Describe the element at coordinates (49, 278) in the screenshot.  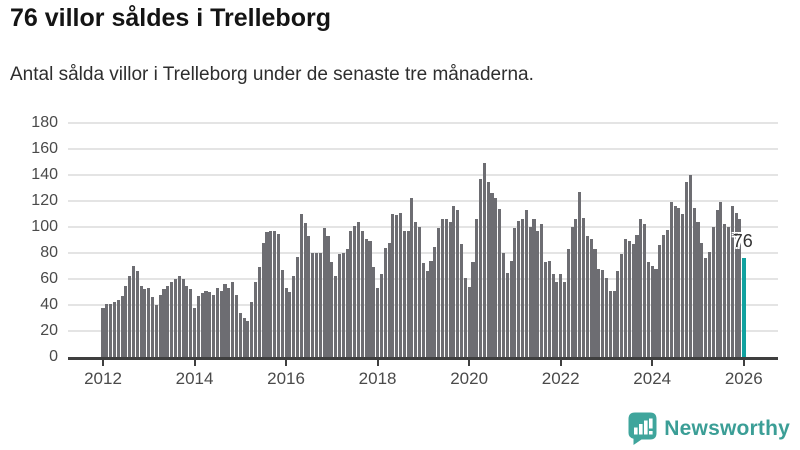
I see `y-tick-label: 60` at that location.